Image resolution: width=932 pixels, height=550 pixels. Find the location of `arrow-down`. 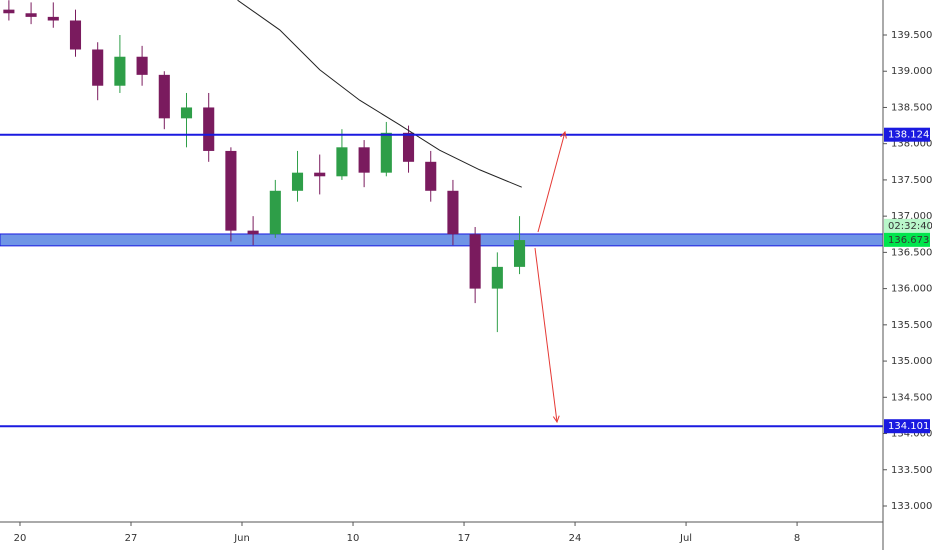

arrow-down is located at coordinates (545, 334).